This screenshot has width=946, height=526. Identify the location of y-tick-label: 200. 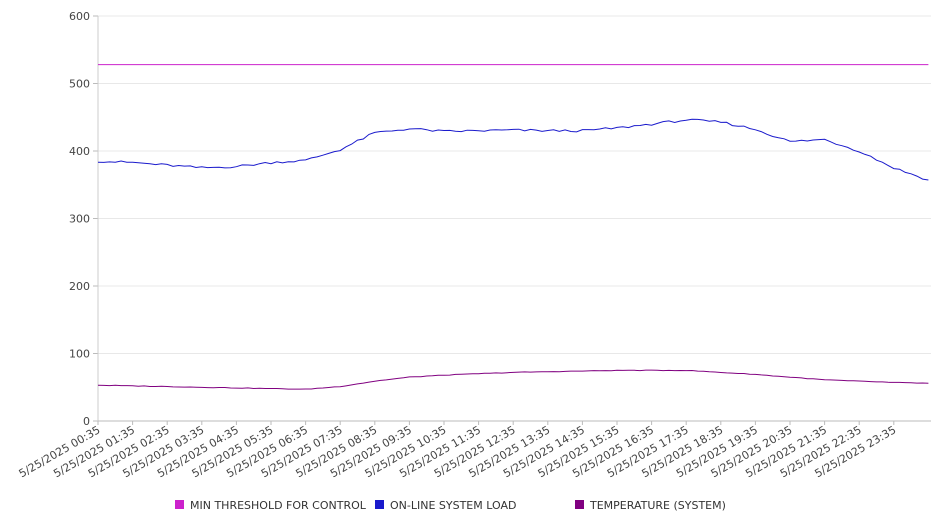
(79, 286).